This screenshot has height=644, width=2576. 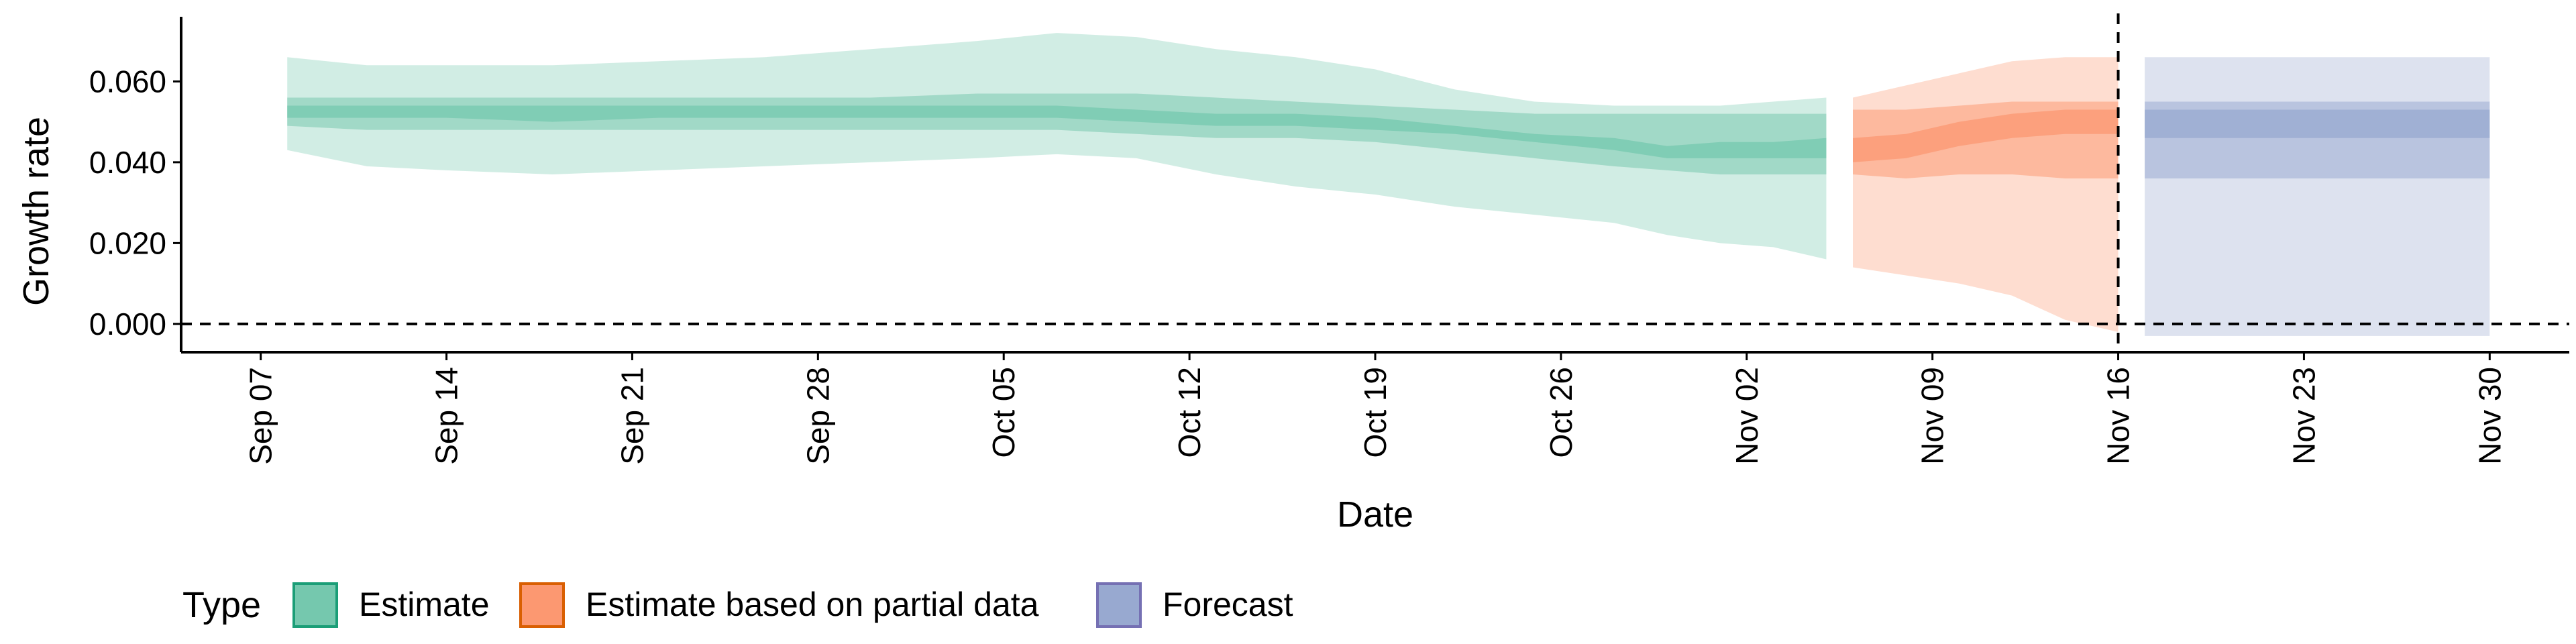 I want to click on legend-label-1: Estimate based on partial data, so click(x=812, y=604).